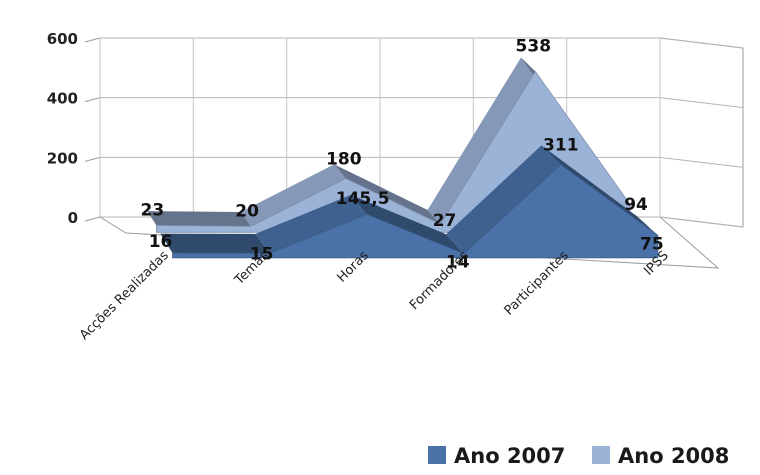 The width and height of the screenshot is (760, 475). Describe the element at coordinates (509, 456) in the screenshot. I see `legend-label-ano-2007: Ano 2007` at that location.